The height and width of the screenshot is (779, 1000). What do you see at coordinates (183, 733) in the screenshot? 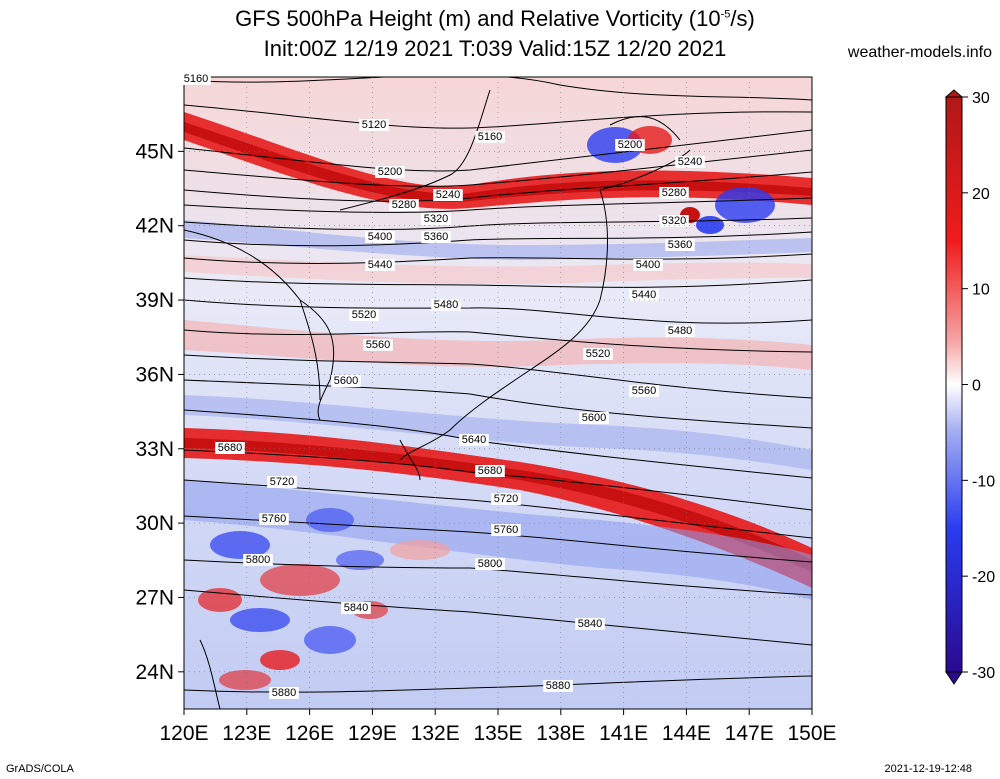
I see `x-tick-label: 120E` at bounding box center [183, 733].